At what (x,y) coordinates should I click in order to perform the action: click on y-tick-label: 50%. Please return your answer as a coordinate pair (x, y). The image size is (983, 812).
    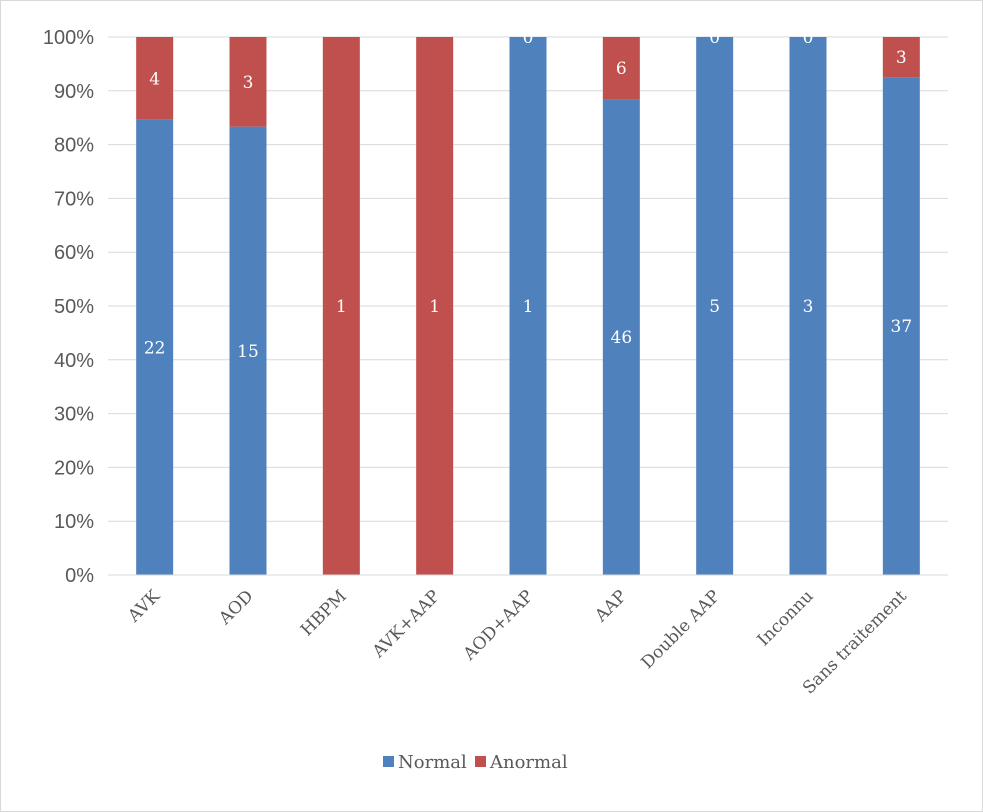
    Looking at the image, I should click on (74, 307).